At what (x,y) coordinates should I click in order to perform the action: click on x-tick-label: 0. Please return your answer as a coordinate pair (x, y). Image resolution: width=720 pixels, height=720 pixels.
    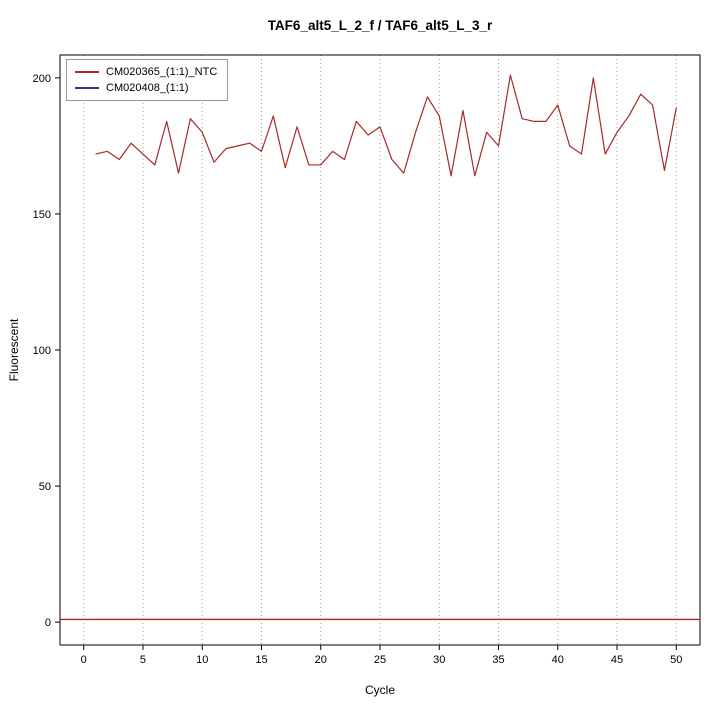
    Looking at the image, I should click on (84, 660).